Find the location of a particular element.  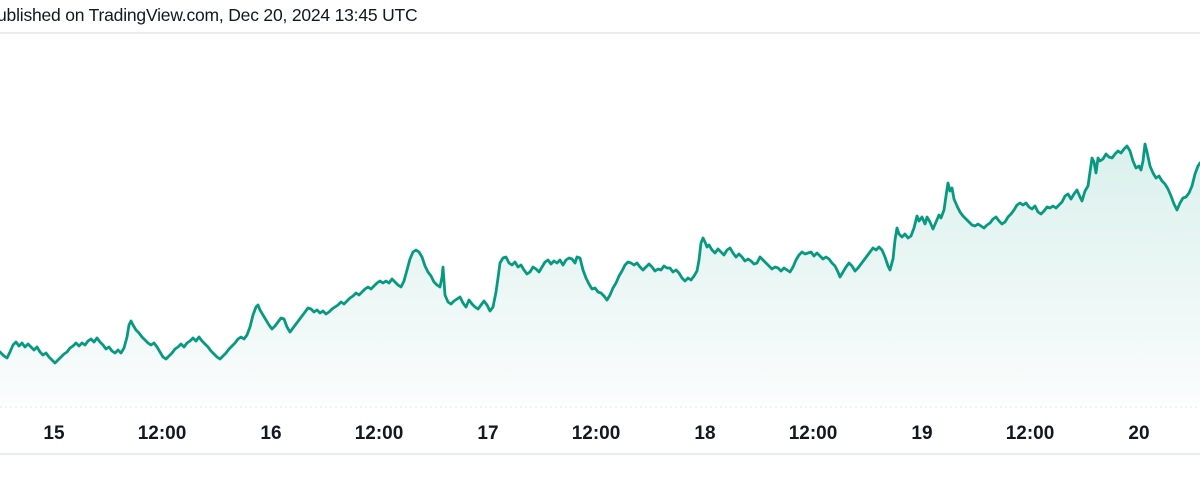

header-divider is located at coordinates (600, 33).